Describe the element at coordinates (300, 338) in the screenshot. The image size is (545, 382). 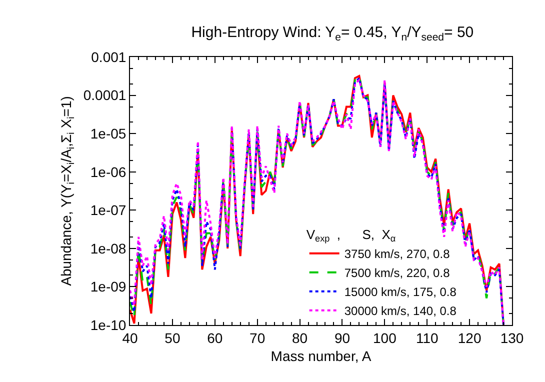
I see `x-tick-label: 80` at that location.